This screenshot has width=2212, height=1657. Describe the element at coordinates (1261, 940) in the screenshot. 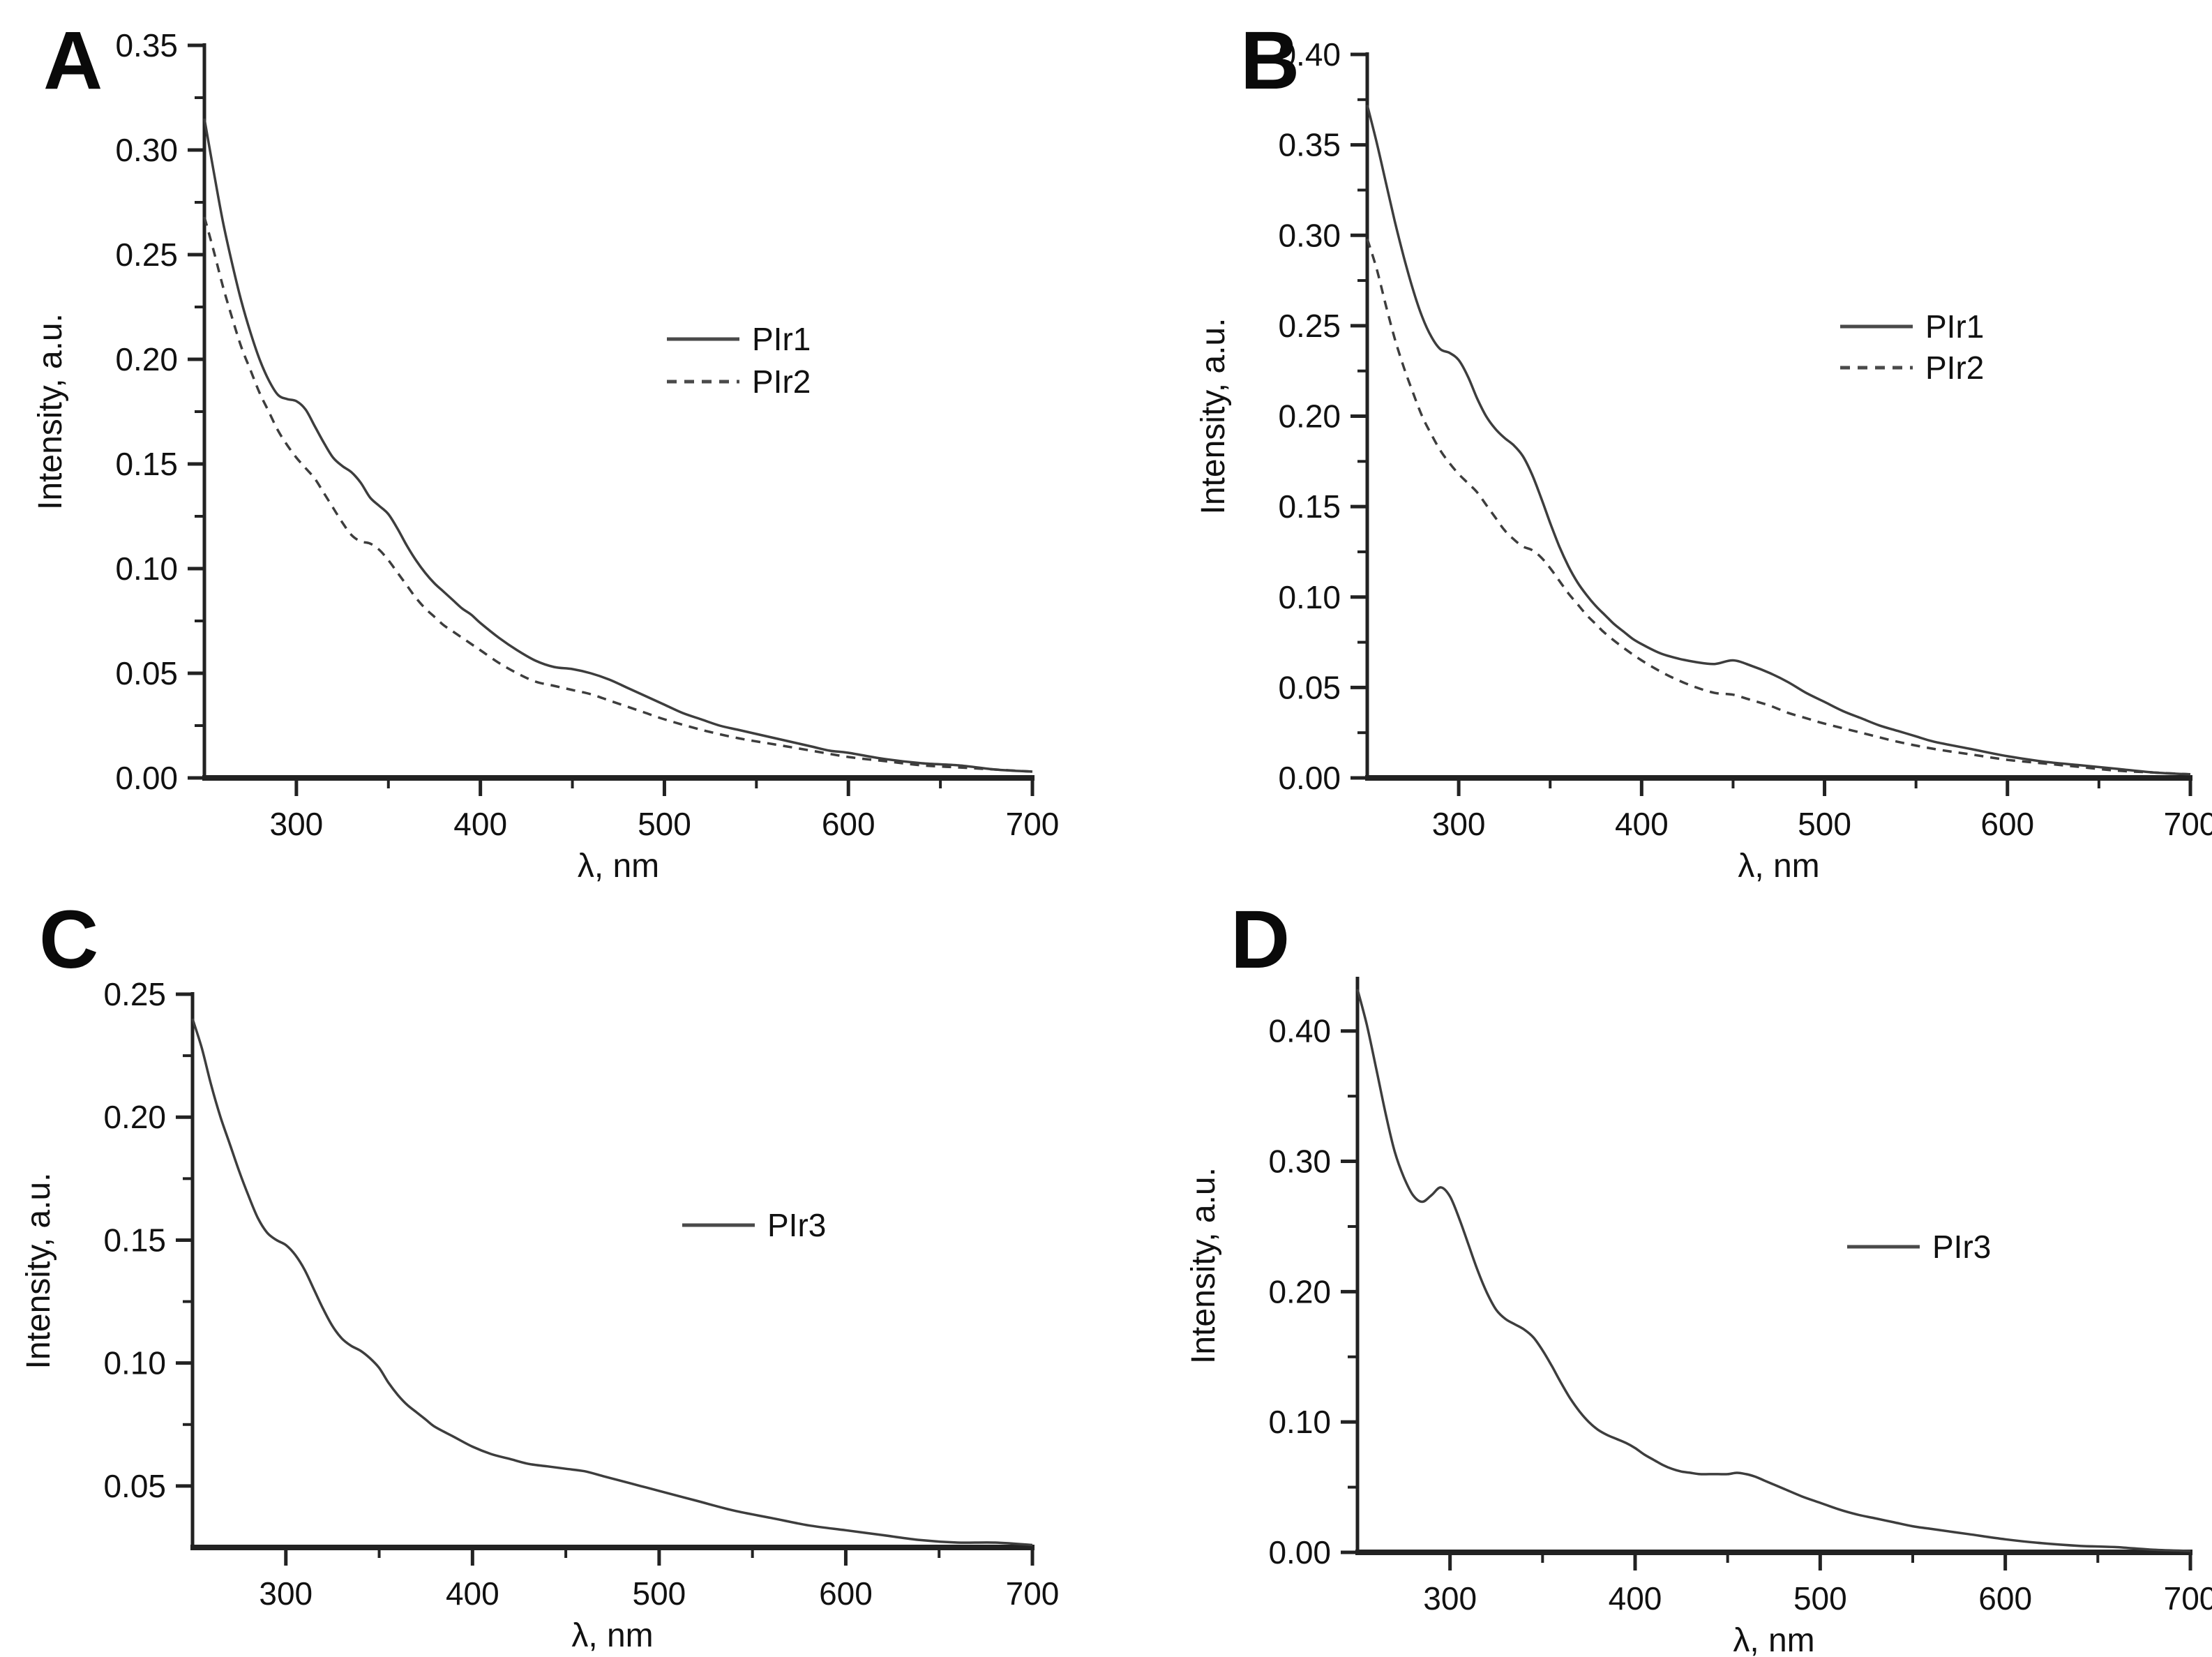

I see `panel-letter-d: D` at that location.